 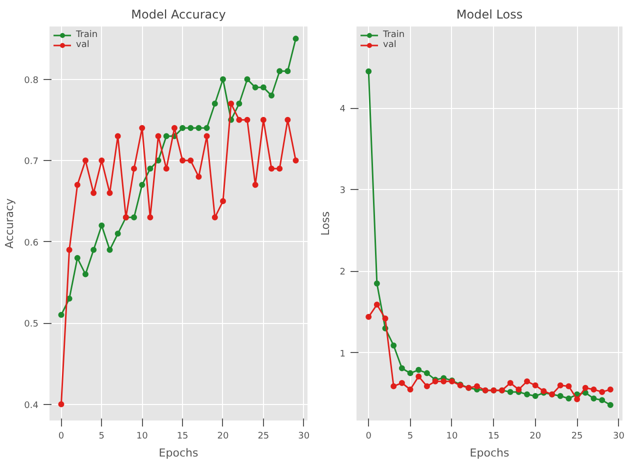 I want to click on y-axis-title: Loss, so click(x=325, y=223).